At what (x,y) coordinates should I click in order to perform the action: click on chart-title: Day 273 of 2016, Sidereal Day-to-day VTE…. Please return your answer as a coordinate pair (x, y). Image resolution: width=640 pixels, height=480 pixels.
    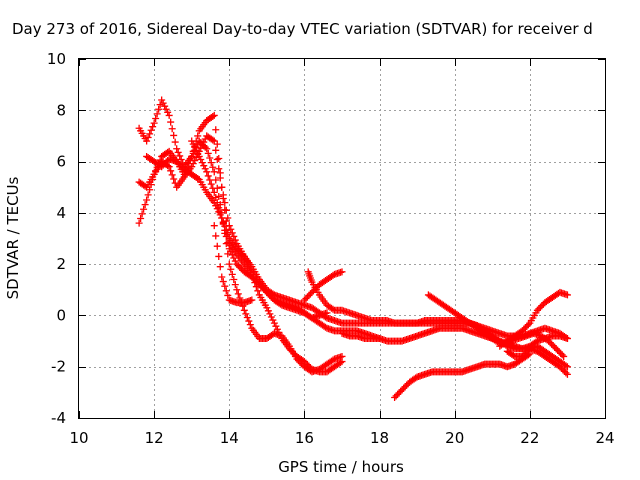
    Looking at the image, I should click on (302, 29).